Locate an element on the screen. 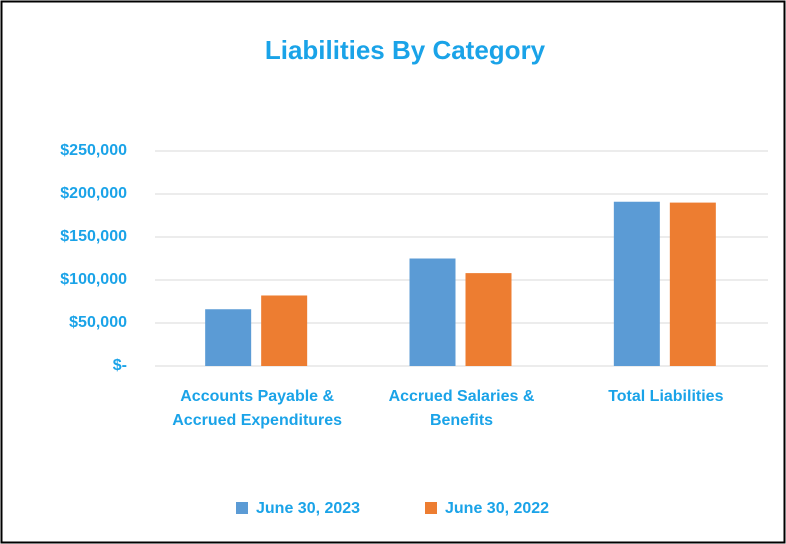 This screenshot has height=544, width=786. y-tick-label: $200,000 is located at coordinates (93, 193).